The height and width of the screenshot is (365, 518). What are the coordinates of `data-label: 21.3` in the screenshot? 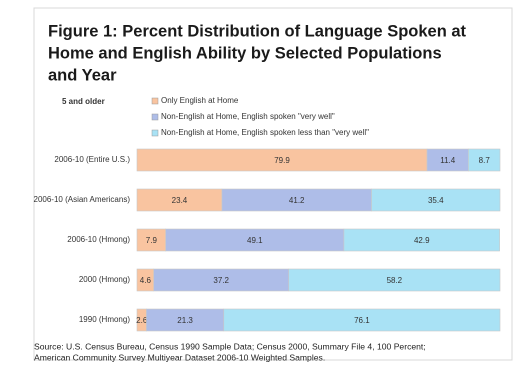 It's located at (185, 320).